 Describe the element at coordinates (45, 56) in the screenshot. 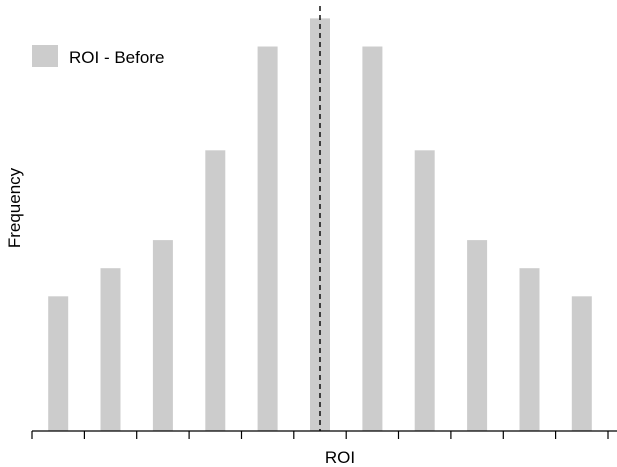

I see `legend-swatch` at that location.